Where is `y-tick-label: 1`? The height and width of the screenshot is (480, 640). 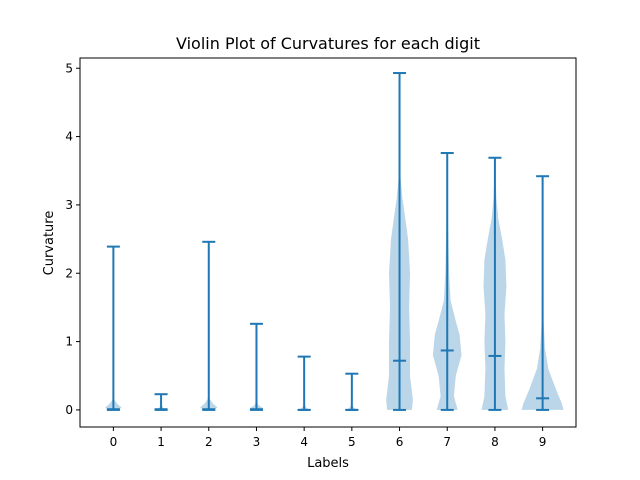 y-tick-label: 1 is located at coordinates (69, 342).